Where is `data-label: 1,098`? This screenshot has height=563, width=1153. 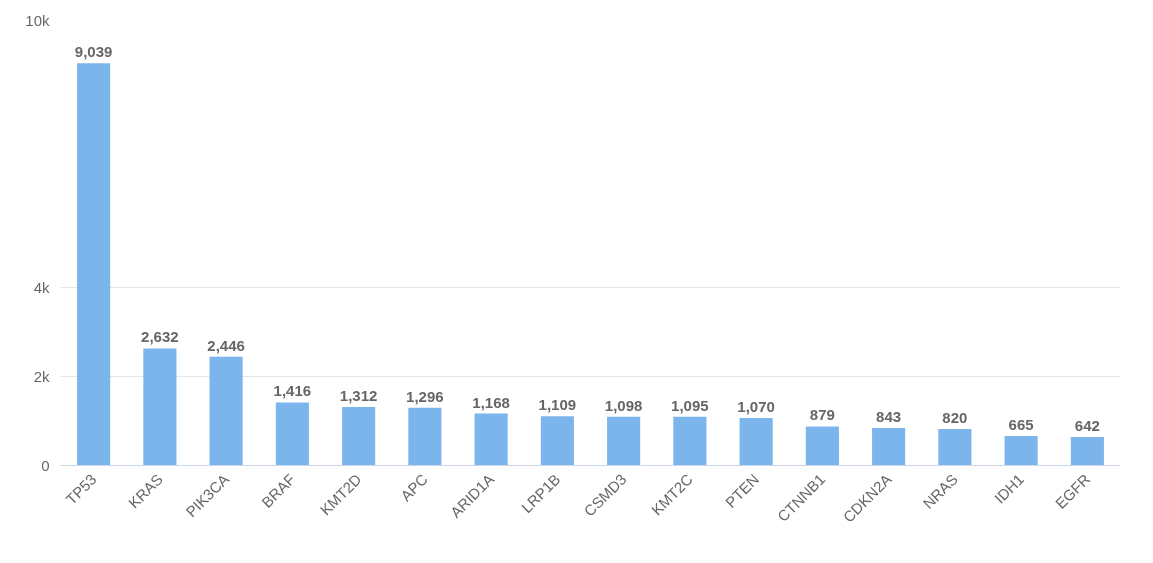
data-label: 1,098 is located at coordinates (623, 405).